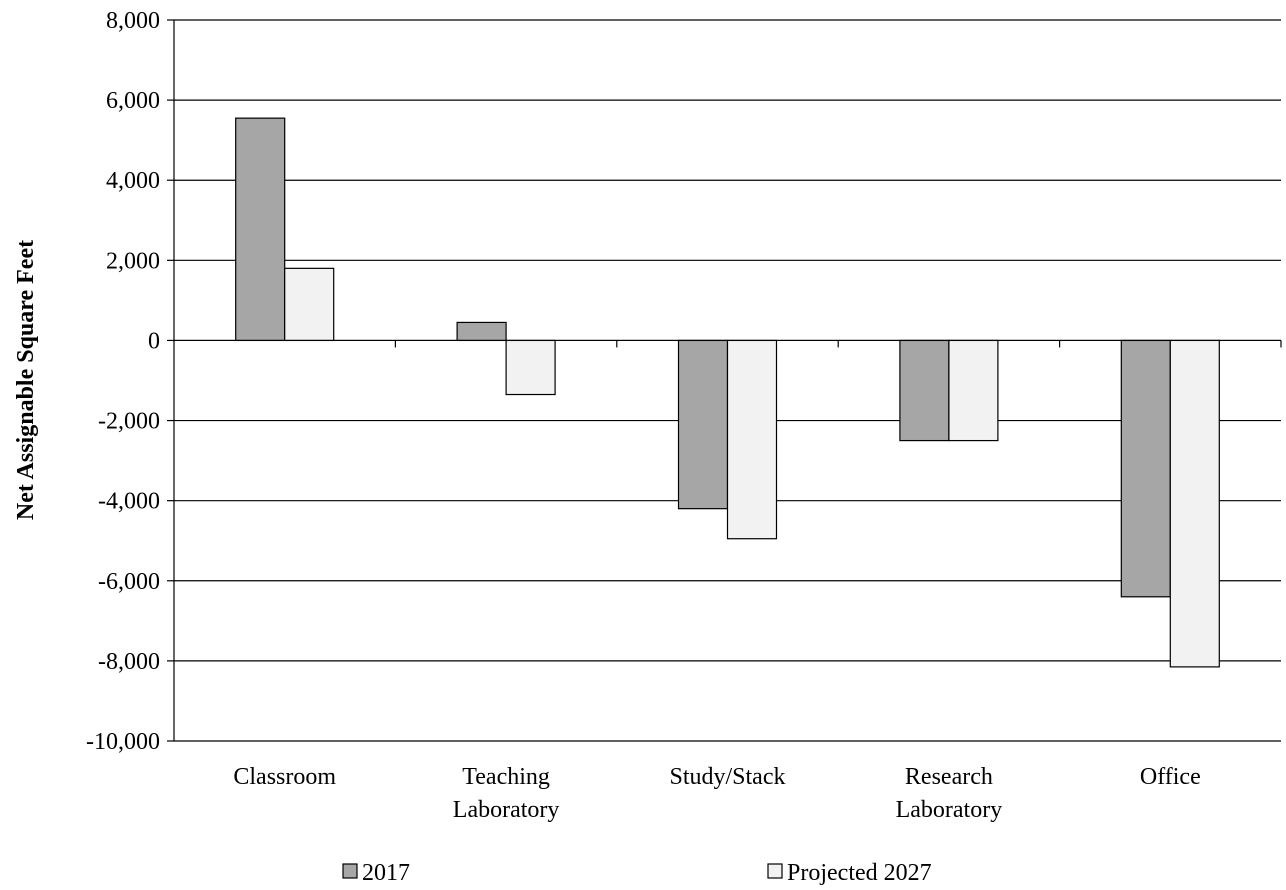 The image size is (1286, 890). I want to click on y-tick-label: 2,000, so click(133, 261).